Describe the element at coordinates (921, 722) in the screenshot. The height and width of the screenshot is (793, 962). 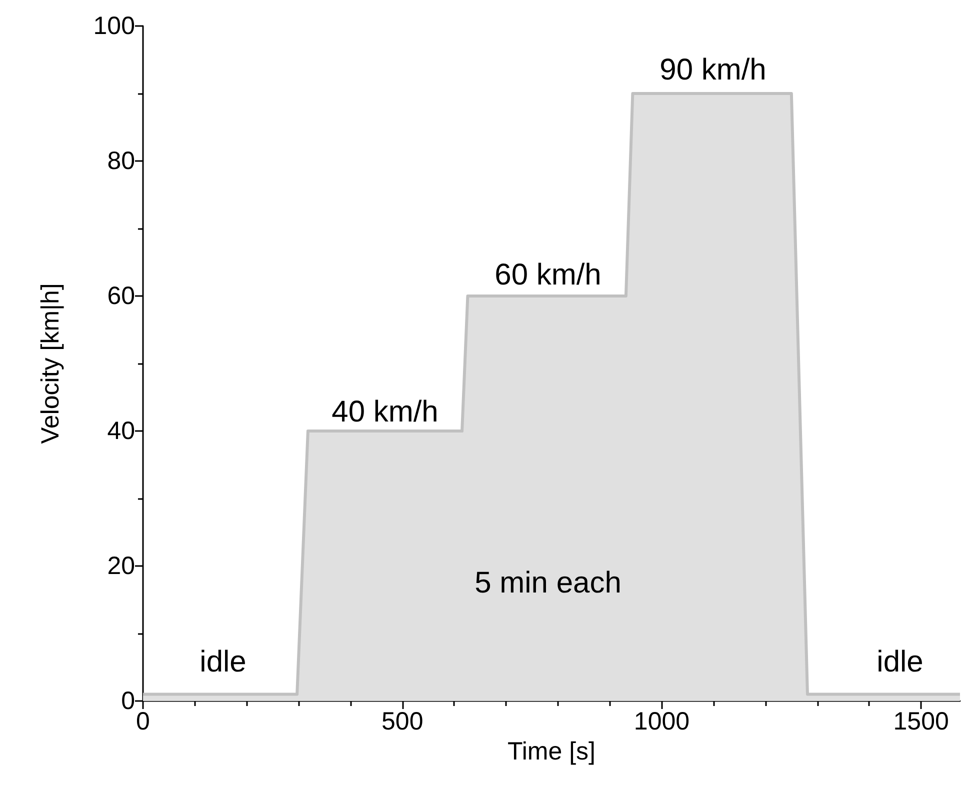
I see `x-tick-label: 1500` at that location.